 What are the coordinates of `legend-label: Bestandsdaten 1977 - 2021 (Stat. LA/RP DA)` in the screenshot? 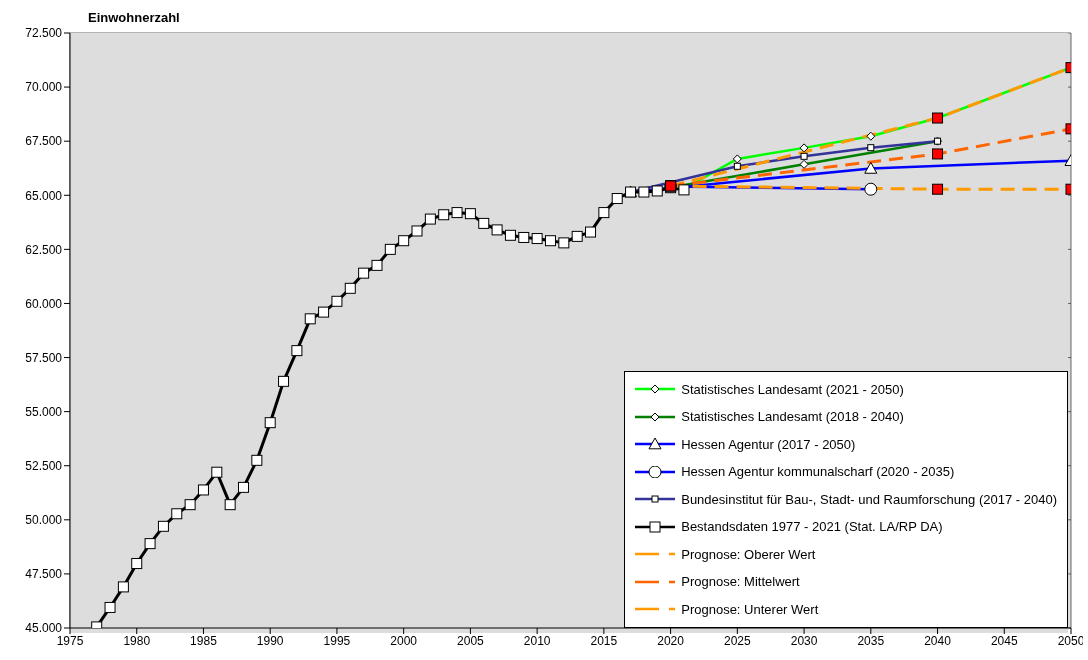 It's located at (812, 527).